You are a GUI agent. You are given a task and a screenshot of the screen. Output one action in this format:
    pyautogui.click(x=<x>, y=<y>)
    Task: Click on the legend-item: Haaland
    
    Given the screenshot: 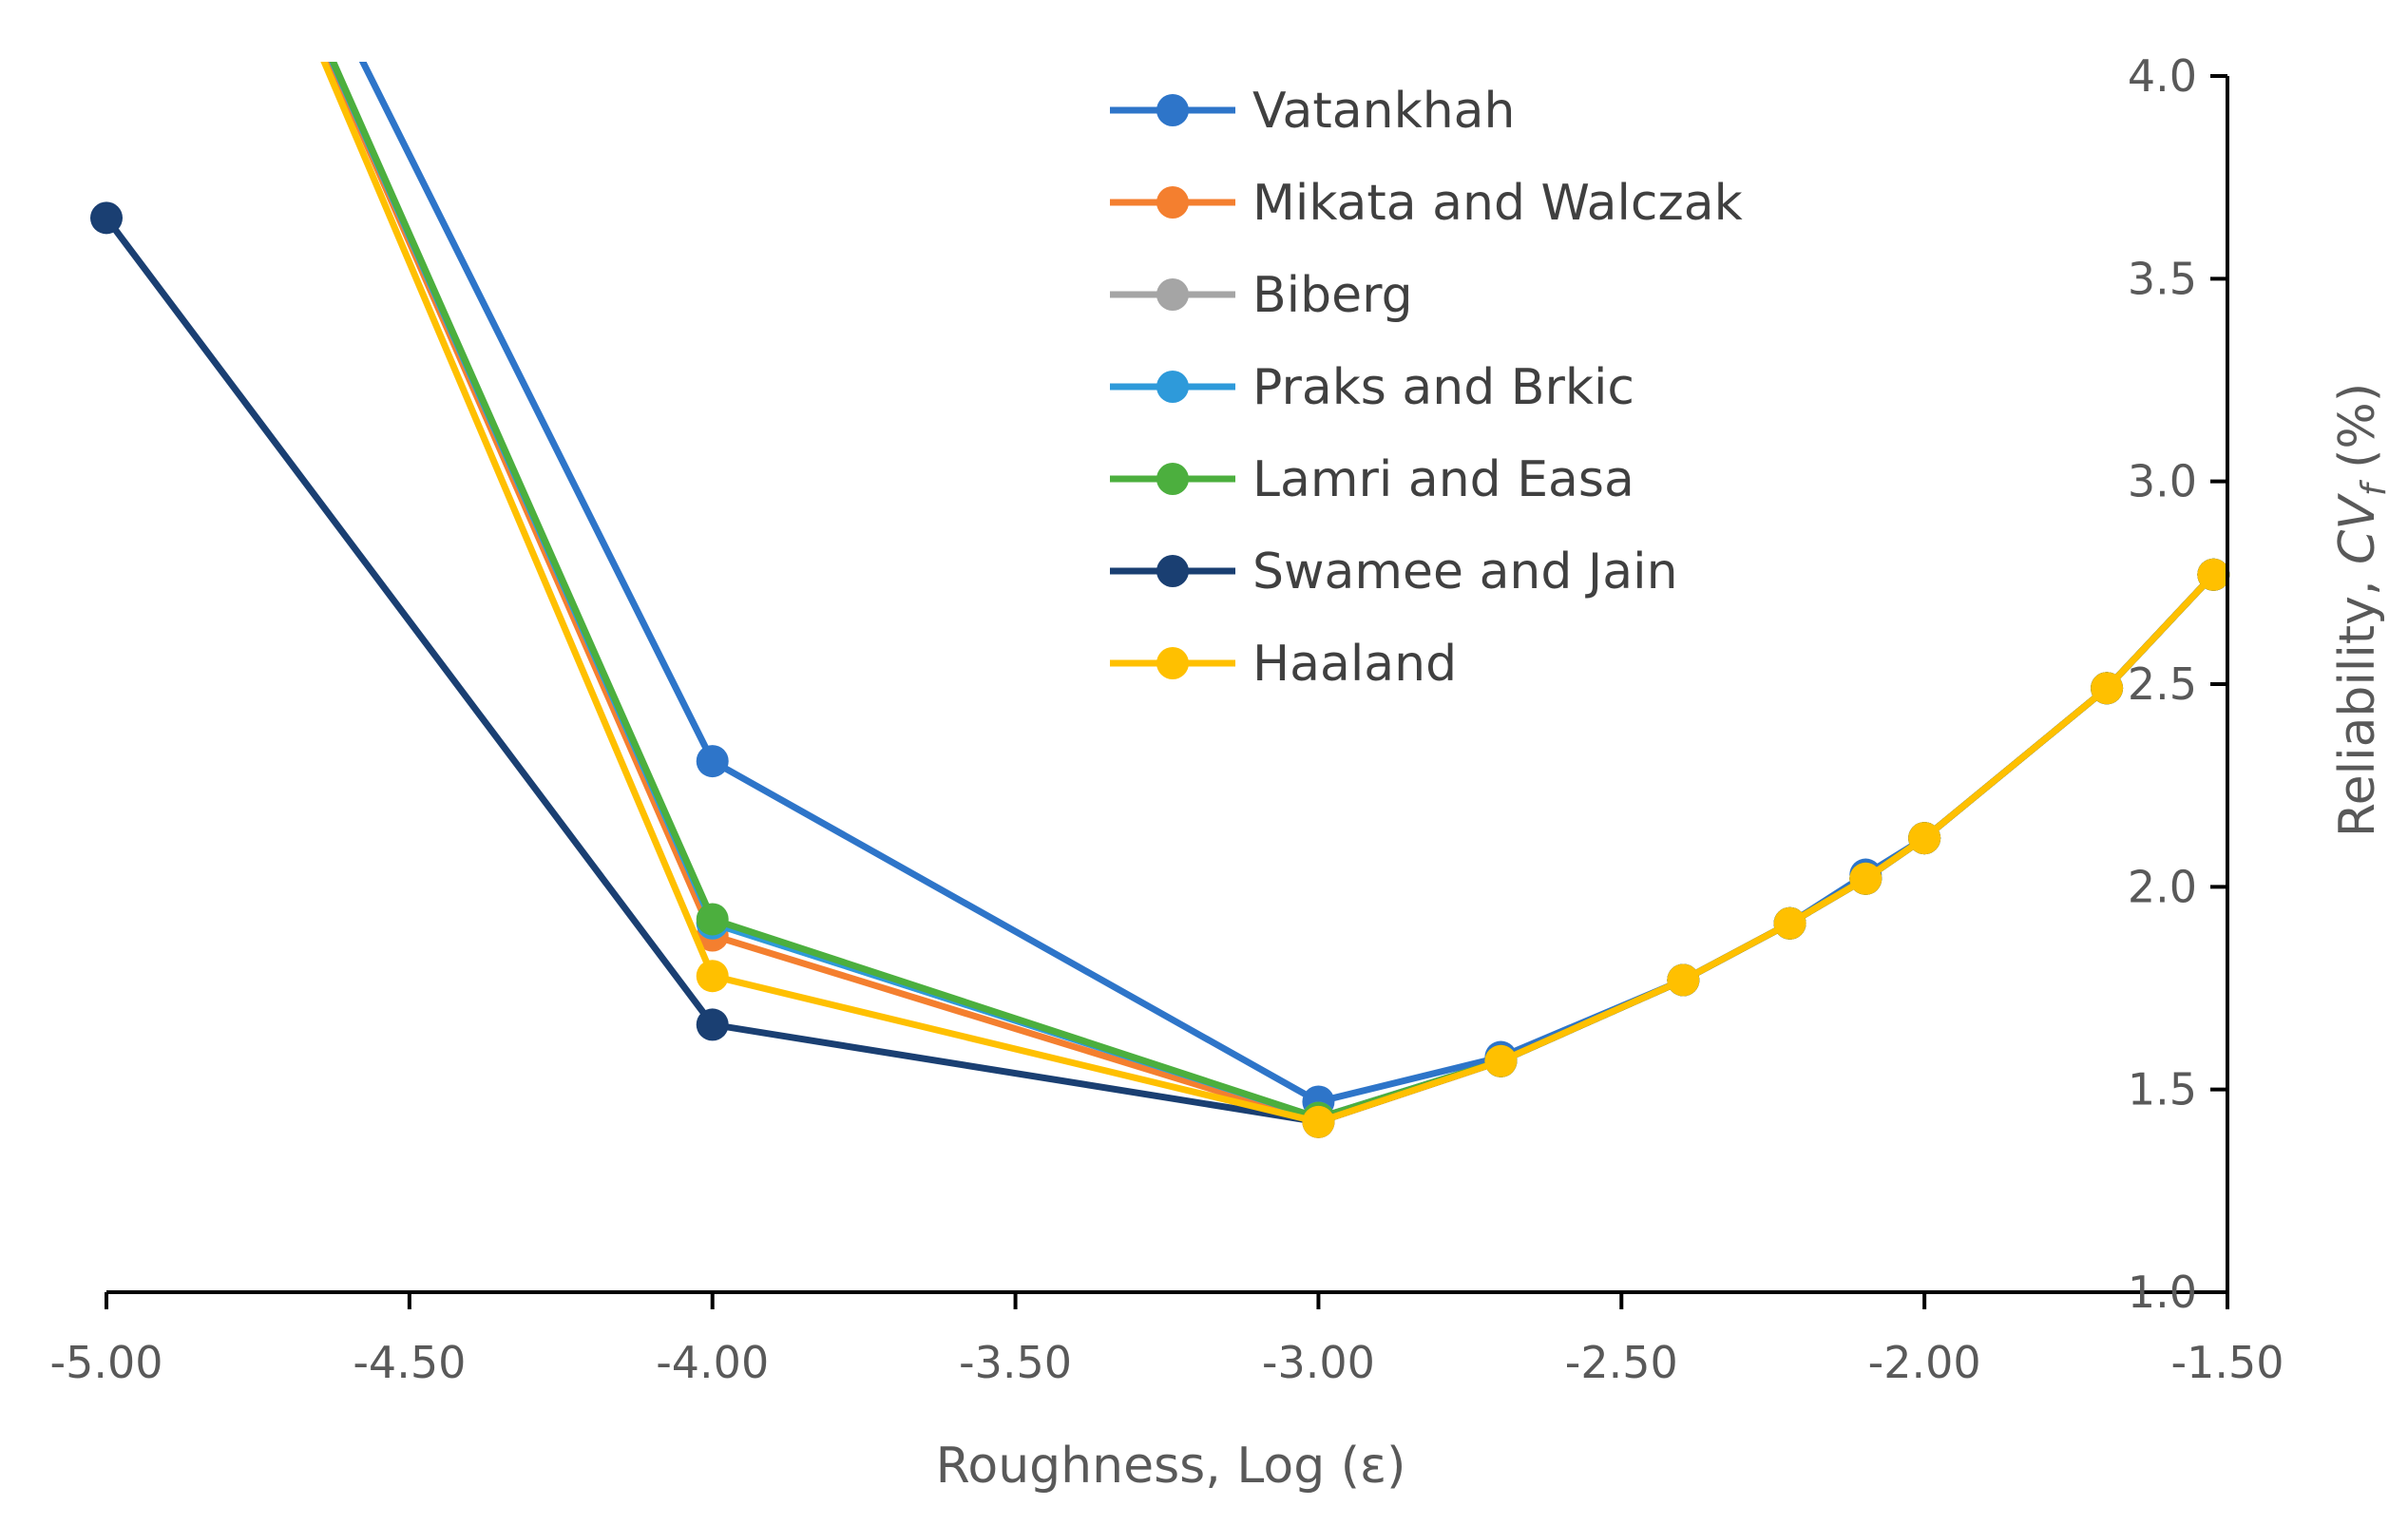 What is the action you would take?
    pyautogui.click(x=1284, y=664)
    